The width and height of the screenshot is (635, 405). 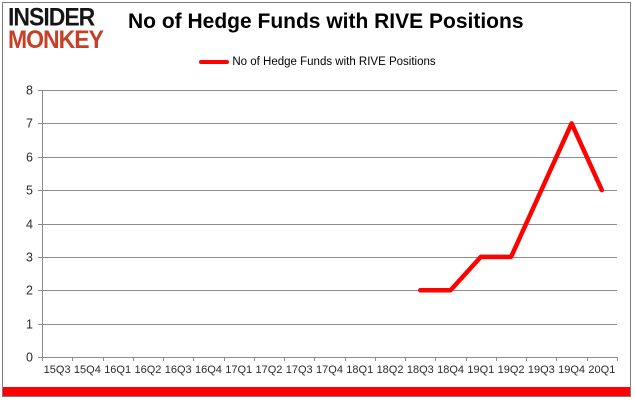 What do you see at coordinates (208, 370) in the screenshot?
I see `x-tick-label: 16Q4` at bounding box center [208, 370].